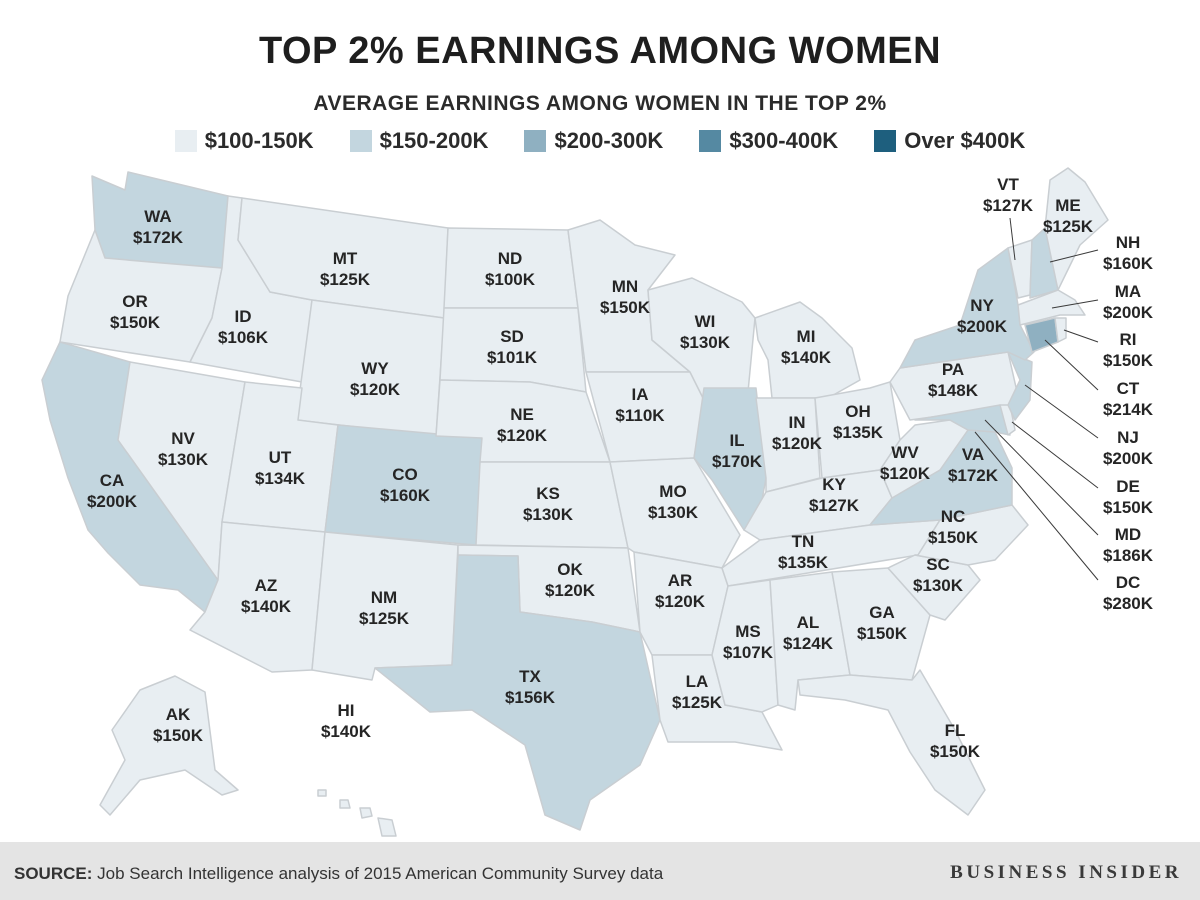 The width and height of the screenshot is (1200, 900). Describe the element at coordinates (548, 493) in the screenshot. I see `label-ks: KS` at that location.